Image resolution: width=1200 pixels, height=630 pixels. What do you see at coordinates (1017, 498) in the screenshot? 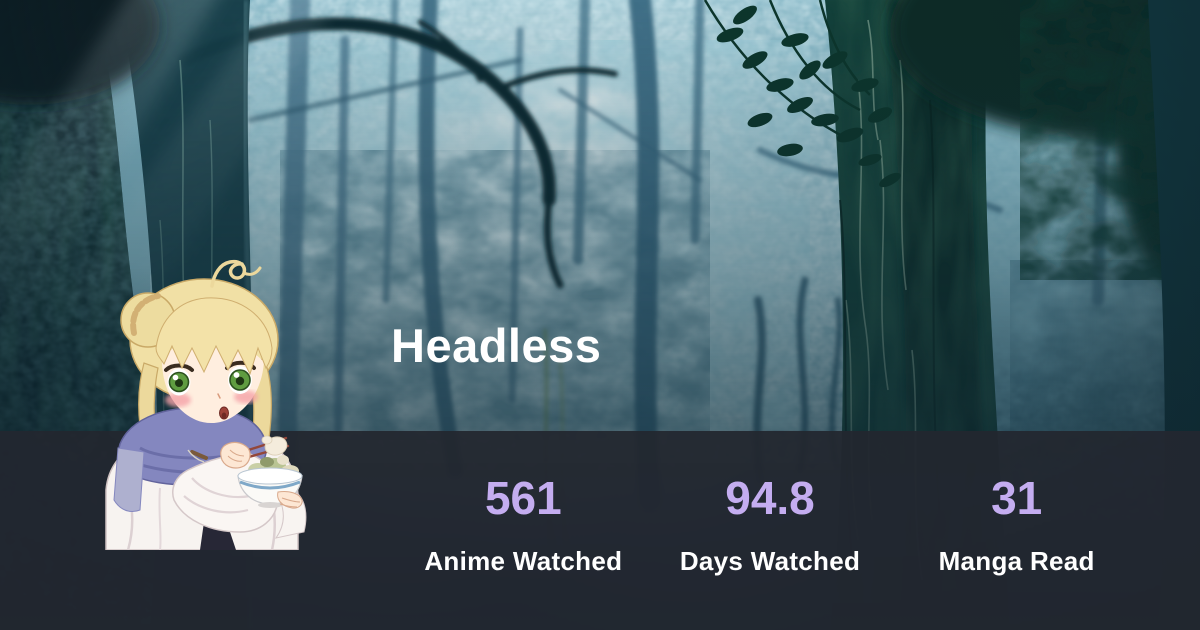
I see `stat-value: 31` at bounding box center [1017, 498].